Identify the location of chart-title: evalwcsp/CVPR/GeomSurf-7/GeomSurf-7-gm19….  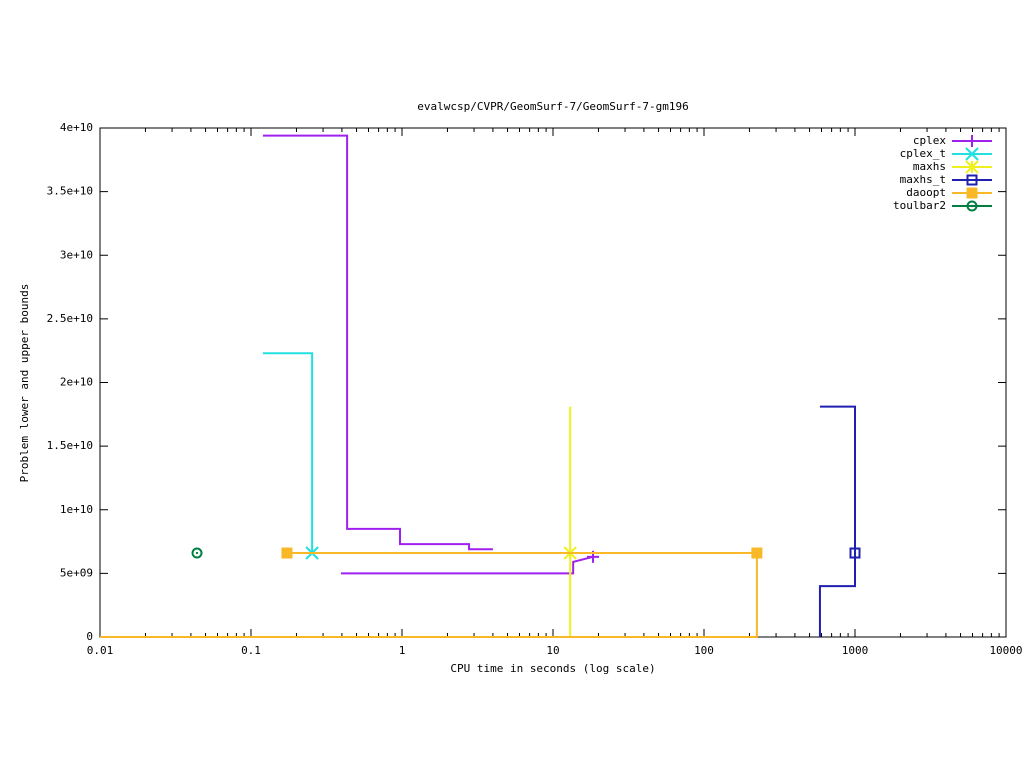
(553, 106).